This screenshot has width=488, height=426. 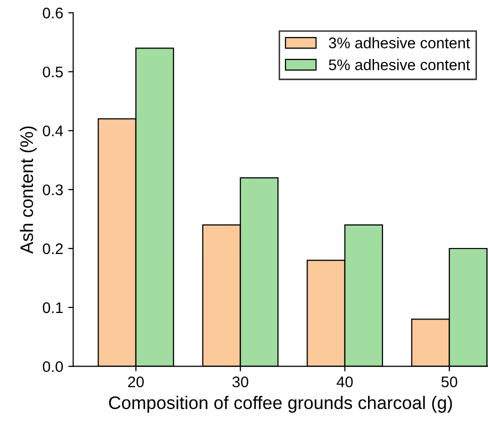 I want to click on x-axis-title: Composition of coffee grounds charcoal (g), so click(x=280, y=404).